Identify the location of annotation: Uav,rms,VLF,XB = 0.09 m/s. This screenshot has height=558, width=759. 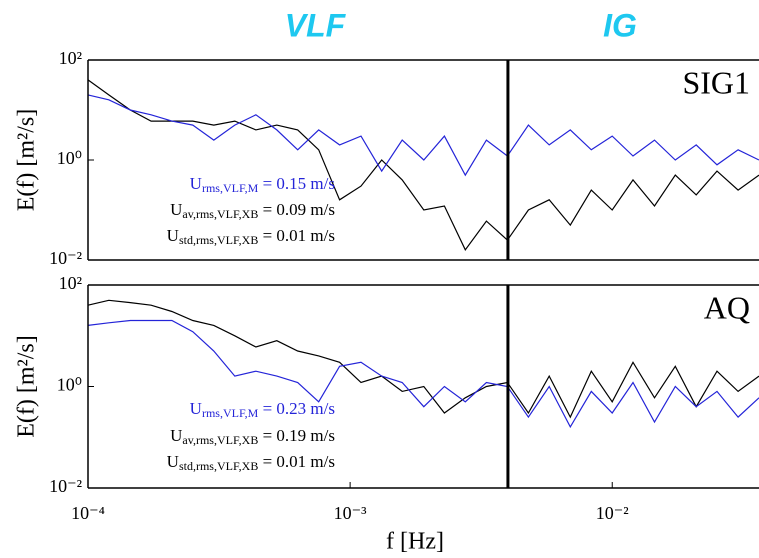
(252, 210).